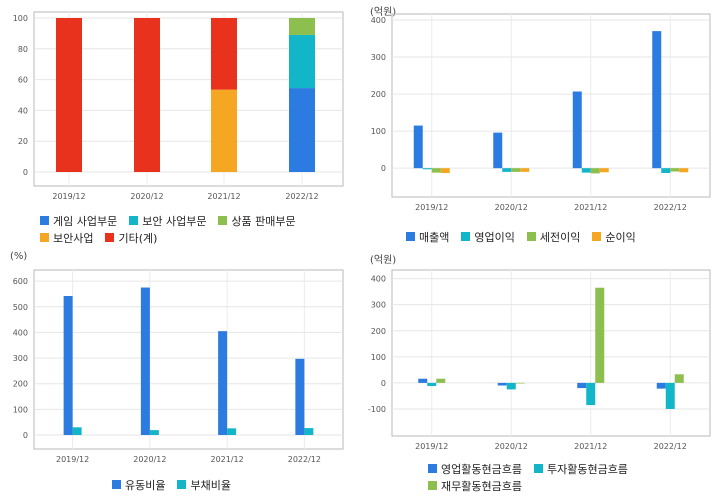 This screenshot has width=720, height=496. Describe the element at coordinates (210, 485) in the screenshot. I see `legend-label: 부채비율` at that location.